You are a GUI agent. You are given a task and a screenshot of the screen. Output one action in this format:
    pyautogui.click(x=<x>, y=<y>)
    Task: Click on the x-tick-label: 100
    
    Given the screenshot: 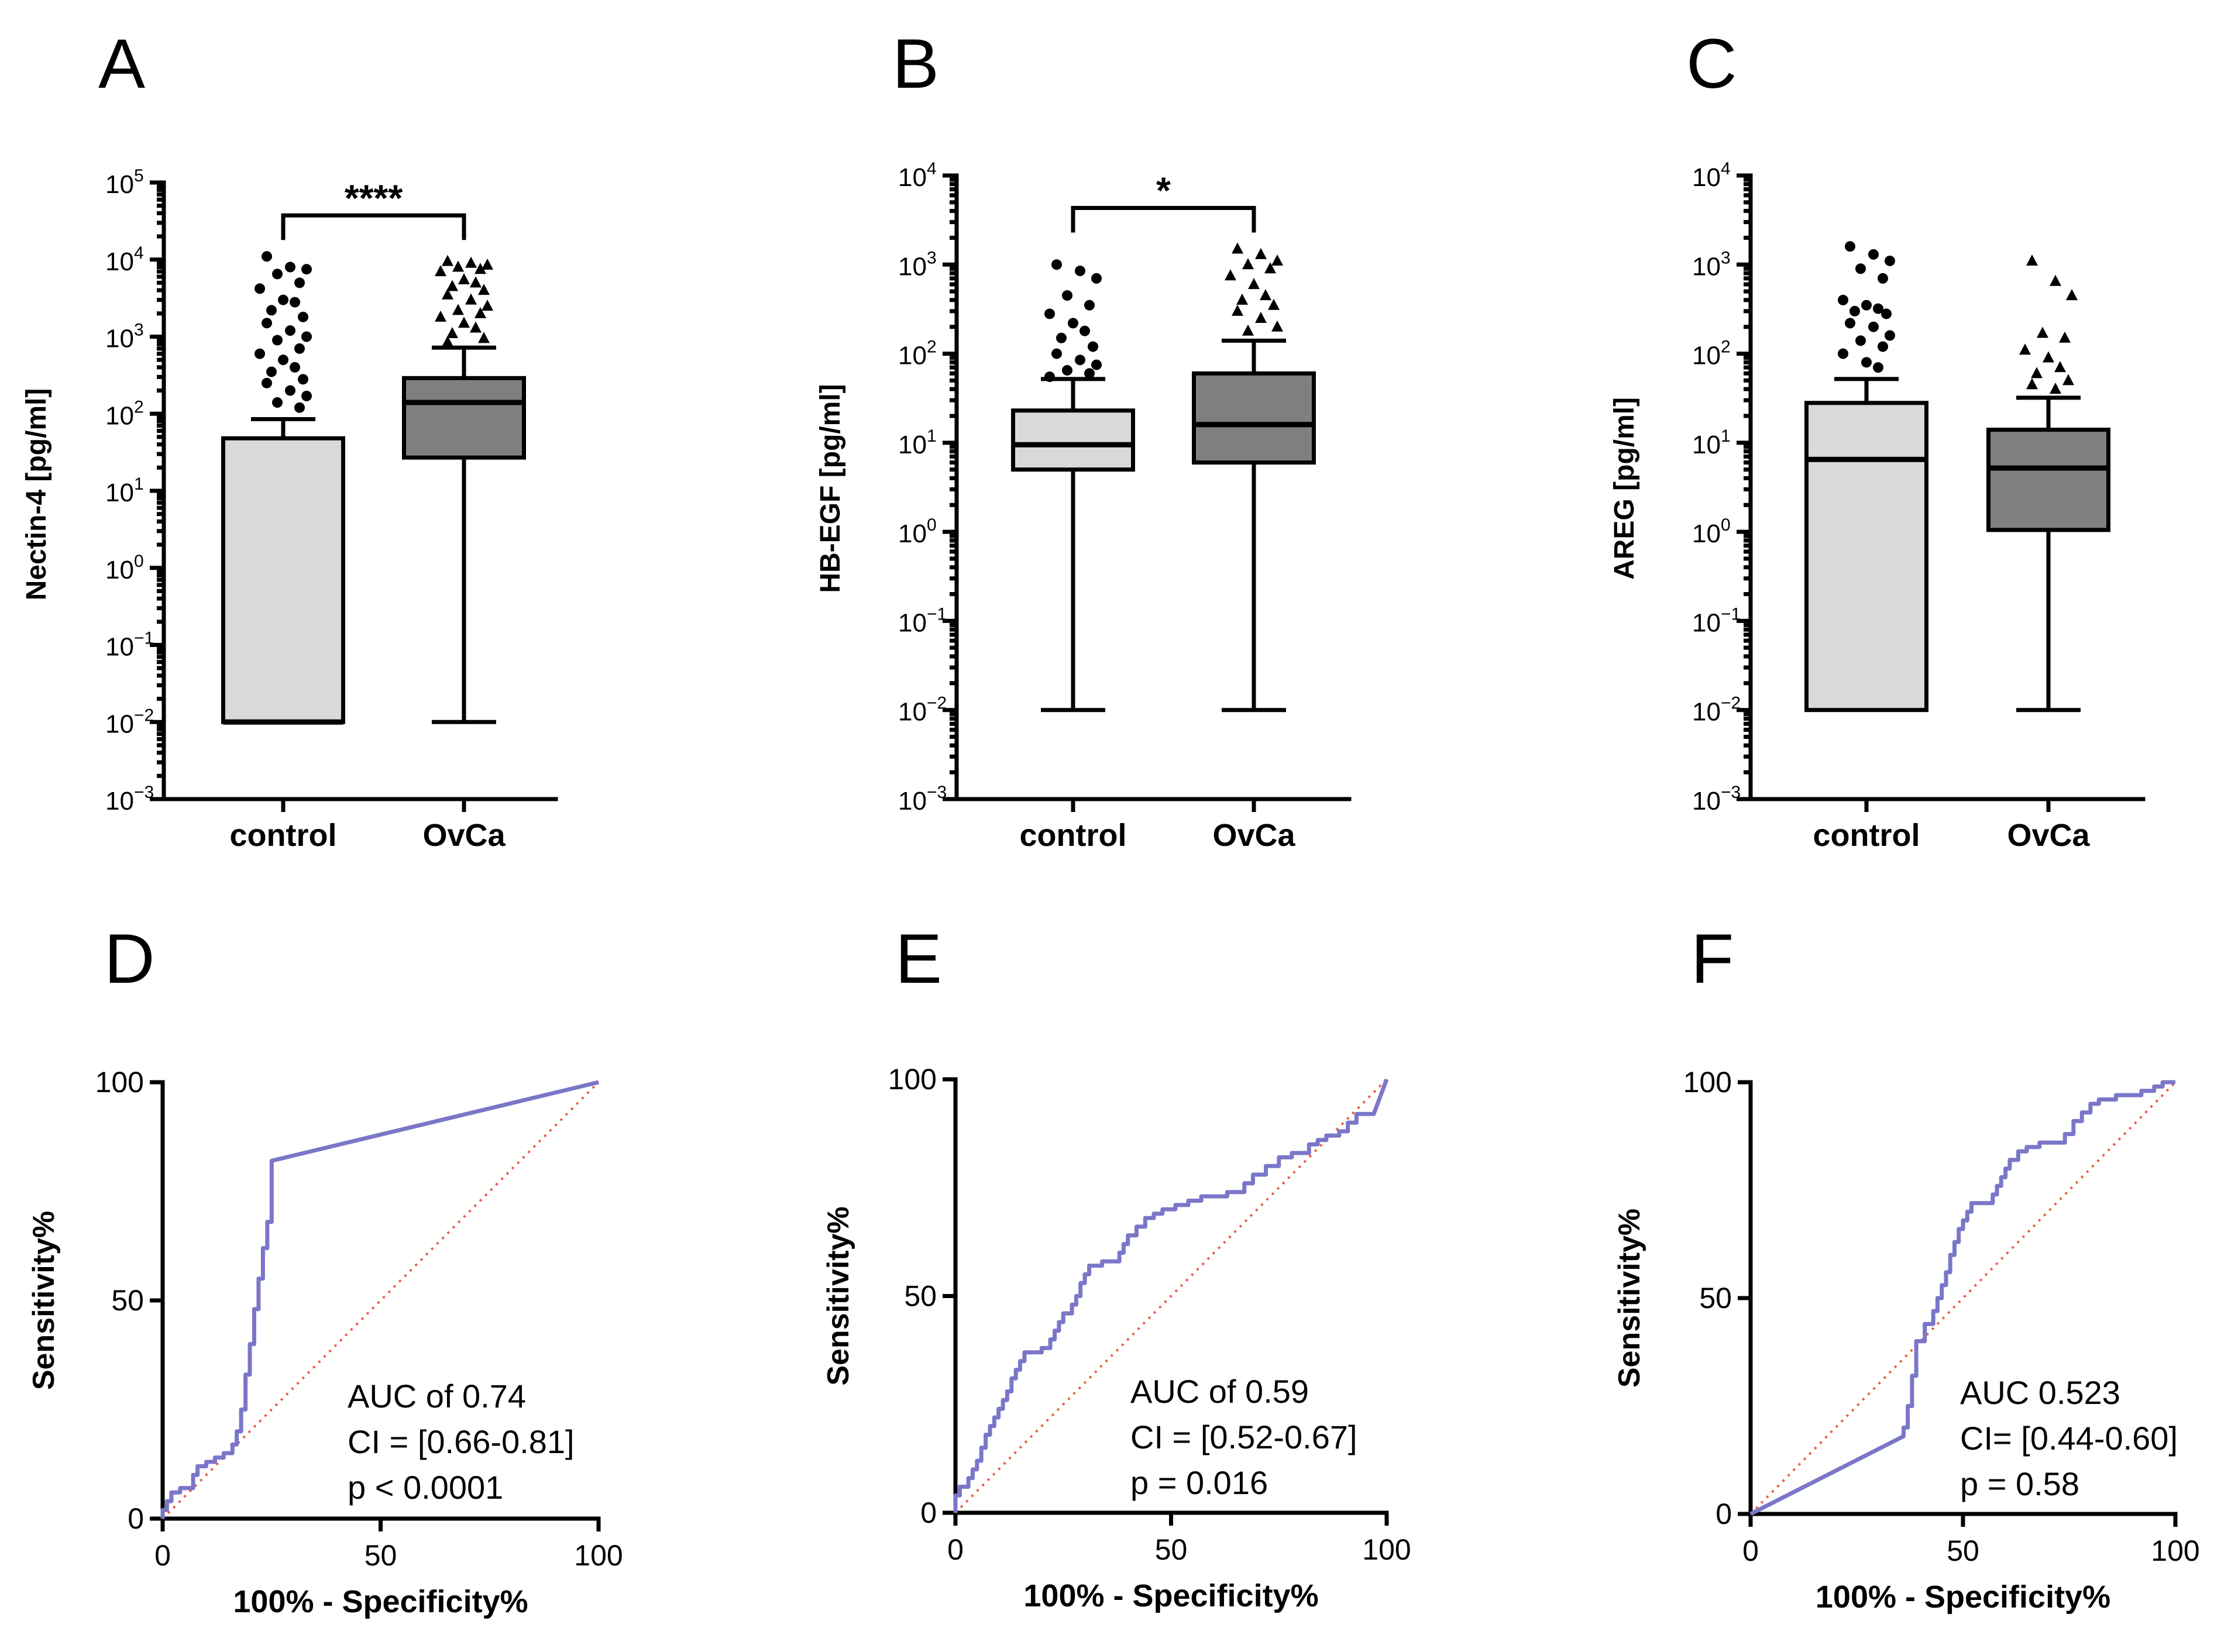 What is the action you would take?
    pyautogui.click(x=1387, y=1549)
    